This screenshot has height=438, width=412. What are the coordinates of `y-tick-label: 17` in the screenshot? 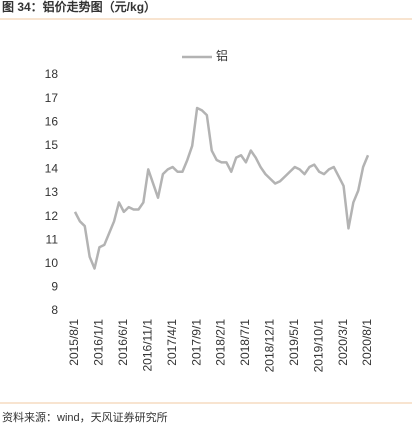 It's located at (52, 98).